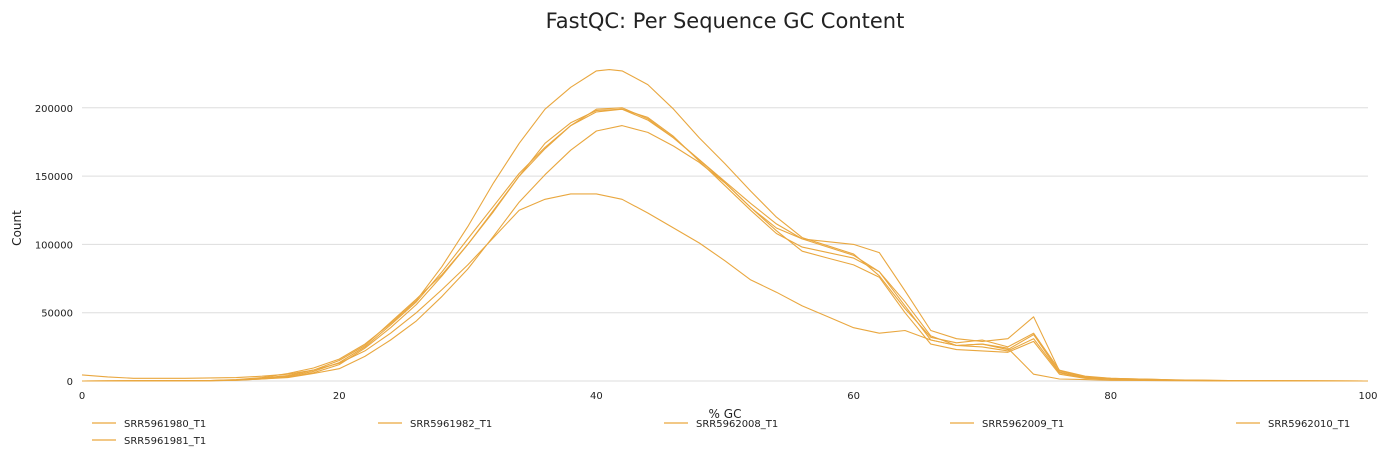 The height and width of the screenshot is (460, 1390). What do you see at coordinates (1367, 396) in the screenshot?
I see `x-tick-label: 100` at bounding box center [1367, 396].